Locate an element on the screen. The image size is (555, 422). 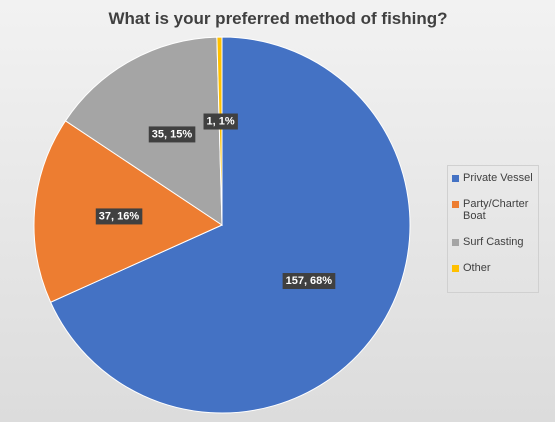
data-label: 35, 15% is located at coordinates (172, 134).